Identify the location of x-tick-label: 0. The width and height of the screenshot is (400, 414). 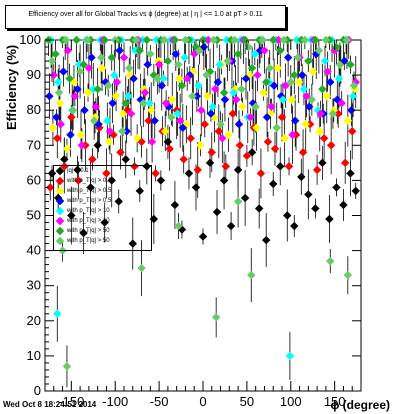
(202, 401).